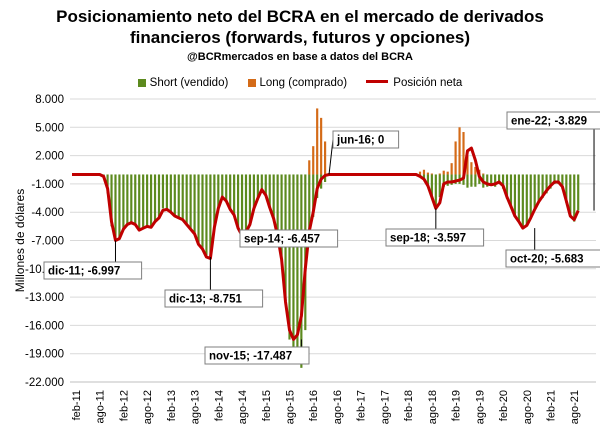  Describe the element at coordinates (49, 128) in the screenshot. I see `y-tick-label: 5.000` at that location.